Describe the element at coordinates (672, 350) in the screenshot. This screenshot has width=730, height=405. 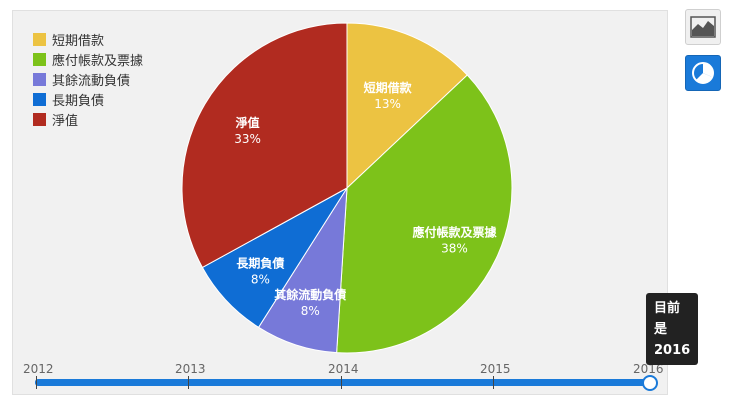
I see `tooltip-line-3: 2016` at that location.